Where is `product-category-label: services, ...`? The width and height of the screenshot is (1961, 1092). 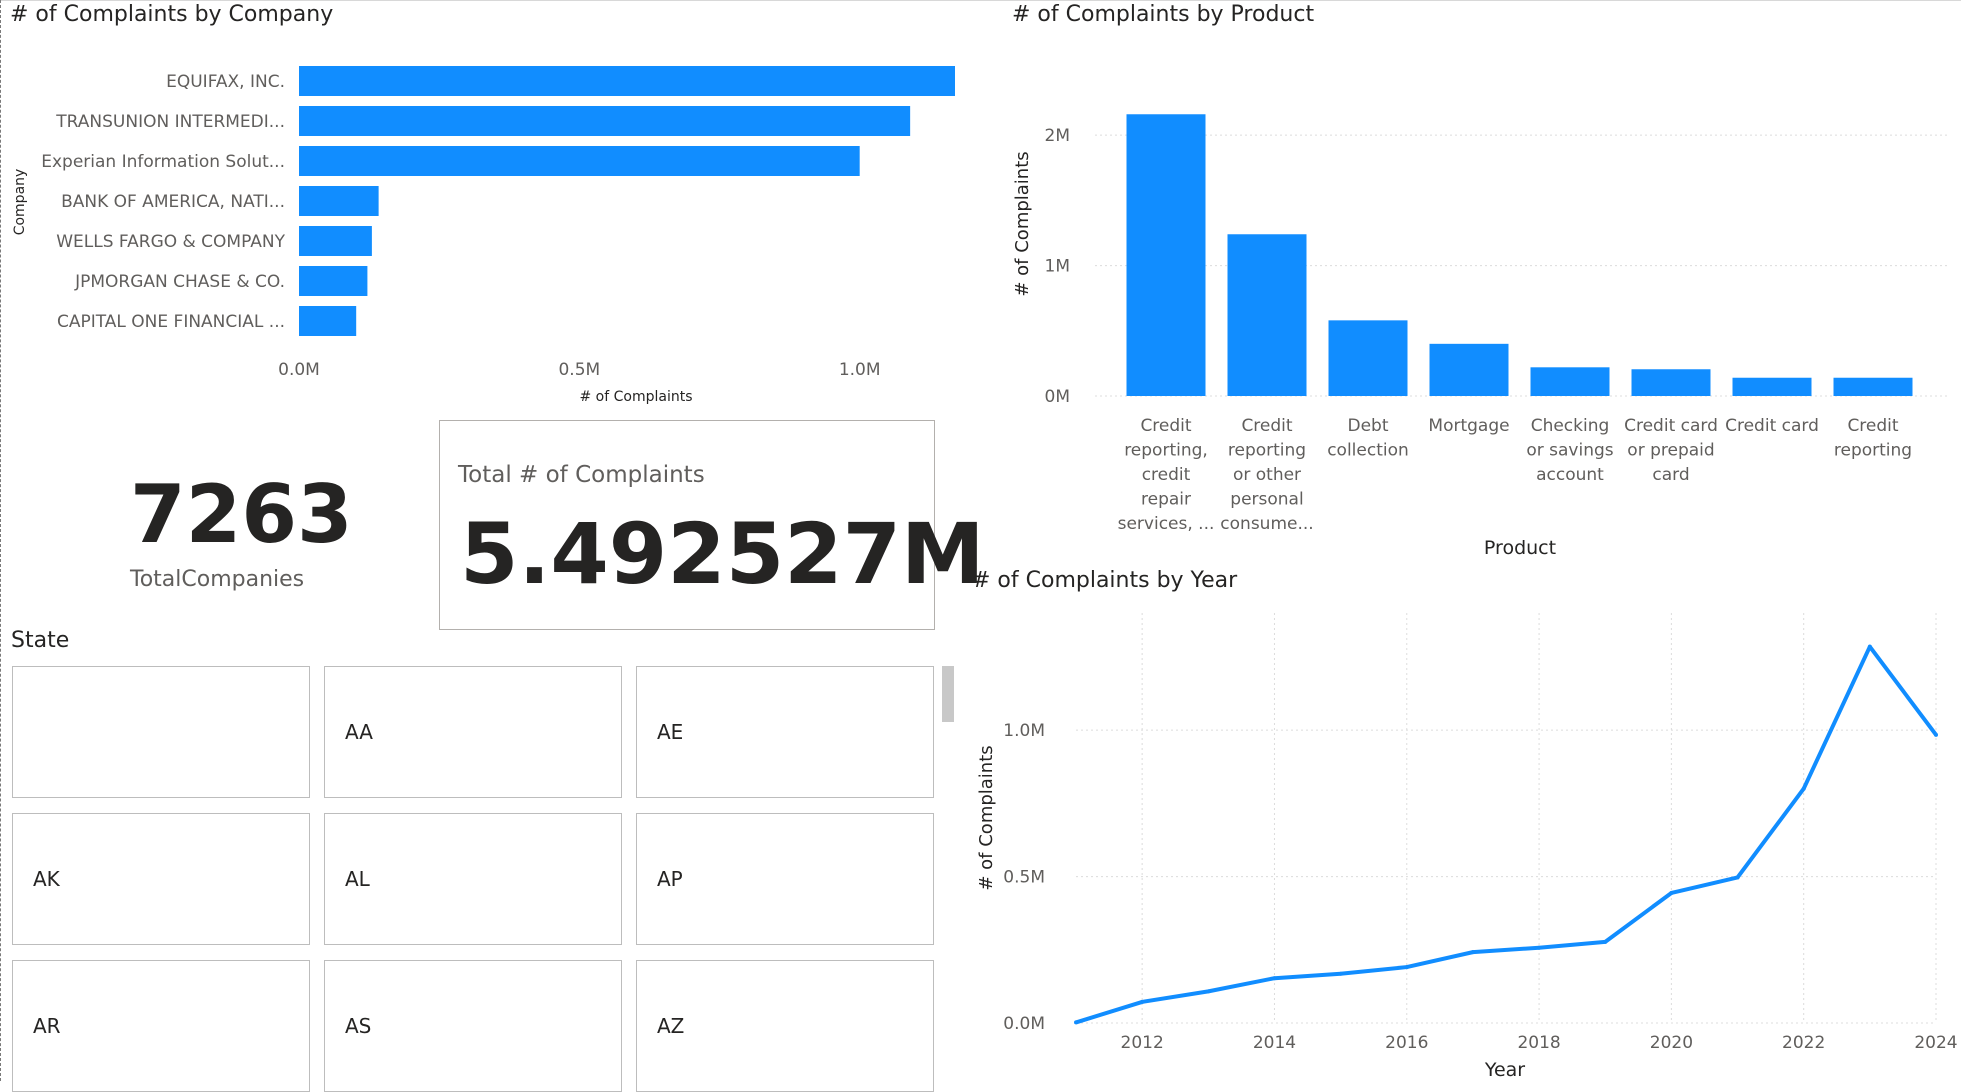
product-category-label: services, ... is located at coordinates (1166, 524).